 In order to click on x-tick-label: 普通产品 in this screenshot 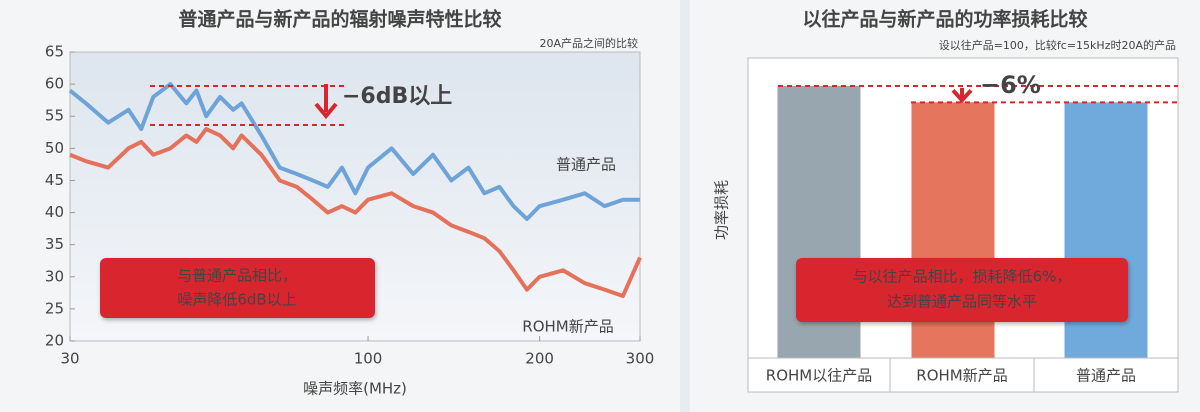, I will do `click(1106, 376)`.